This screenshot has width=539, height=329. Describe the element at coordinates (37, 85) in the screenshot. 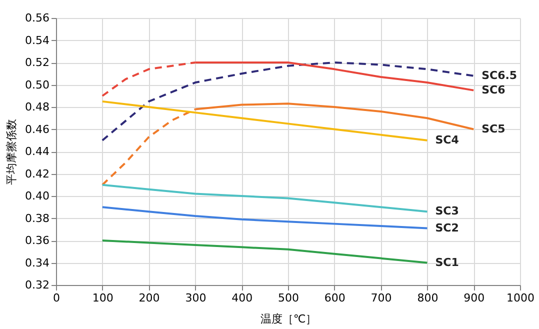

I see `y-tick-label: 0.50` at that location.